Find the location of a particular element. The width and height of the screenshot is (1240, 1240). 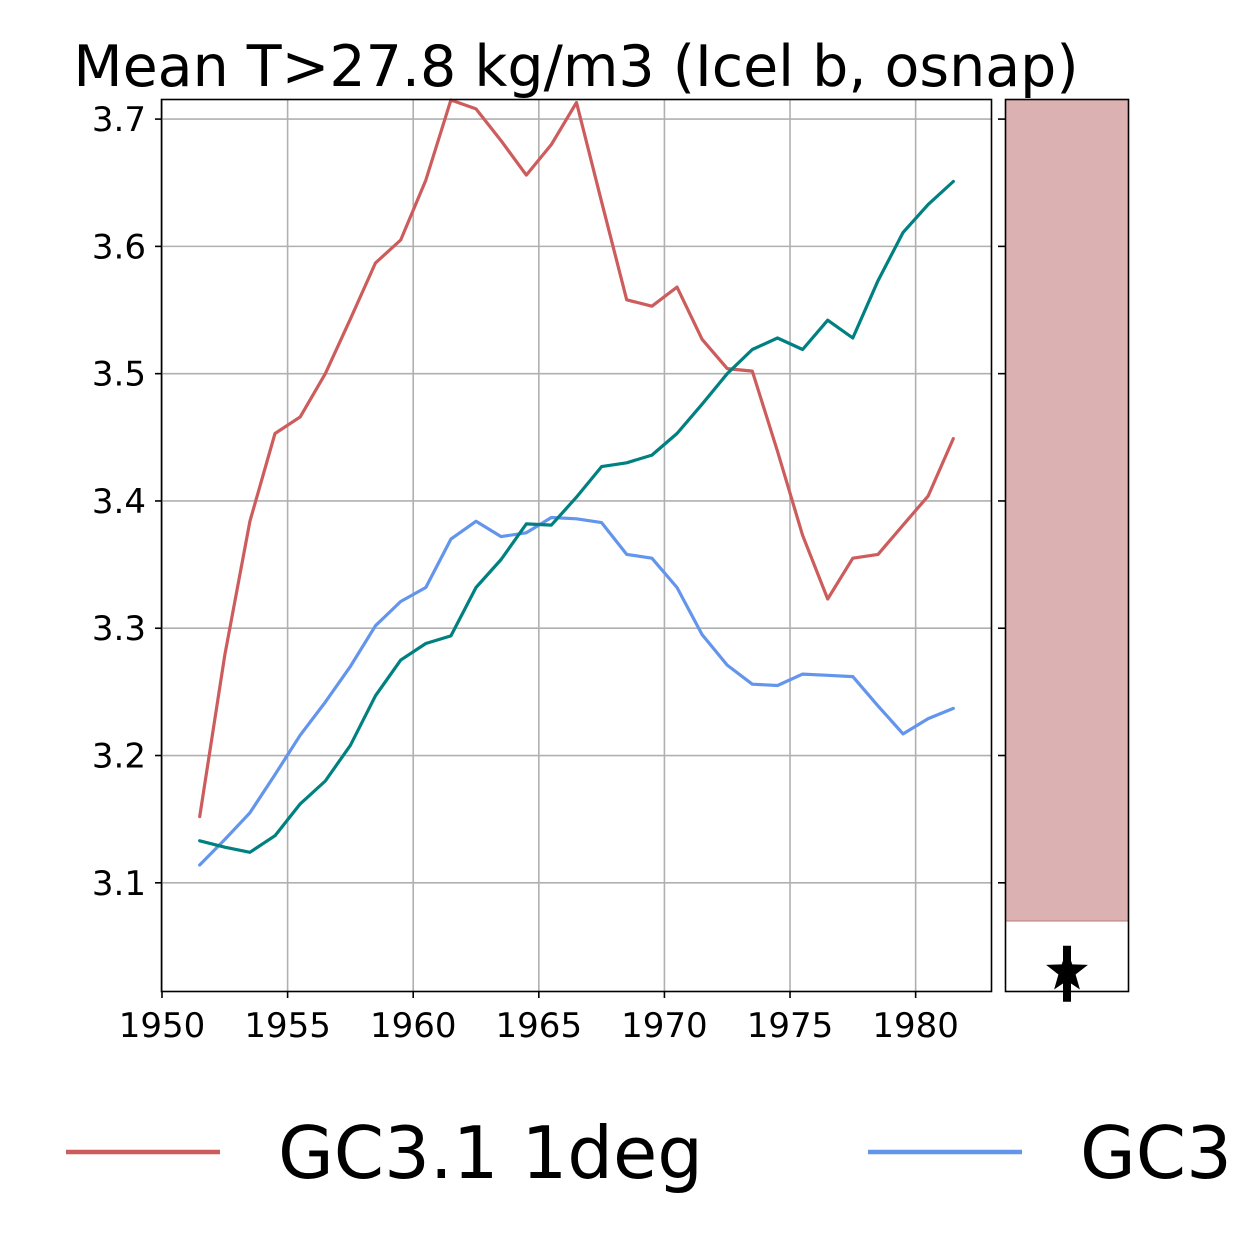

x-tick-label: 1965 is located at coordinates (539, 1026).